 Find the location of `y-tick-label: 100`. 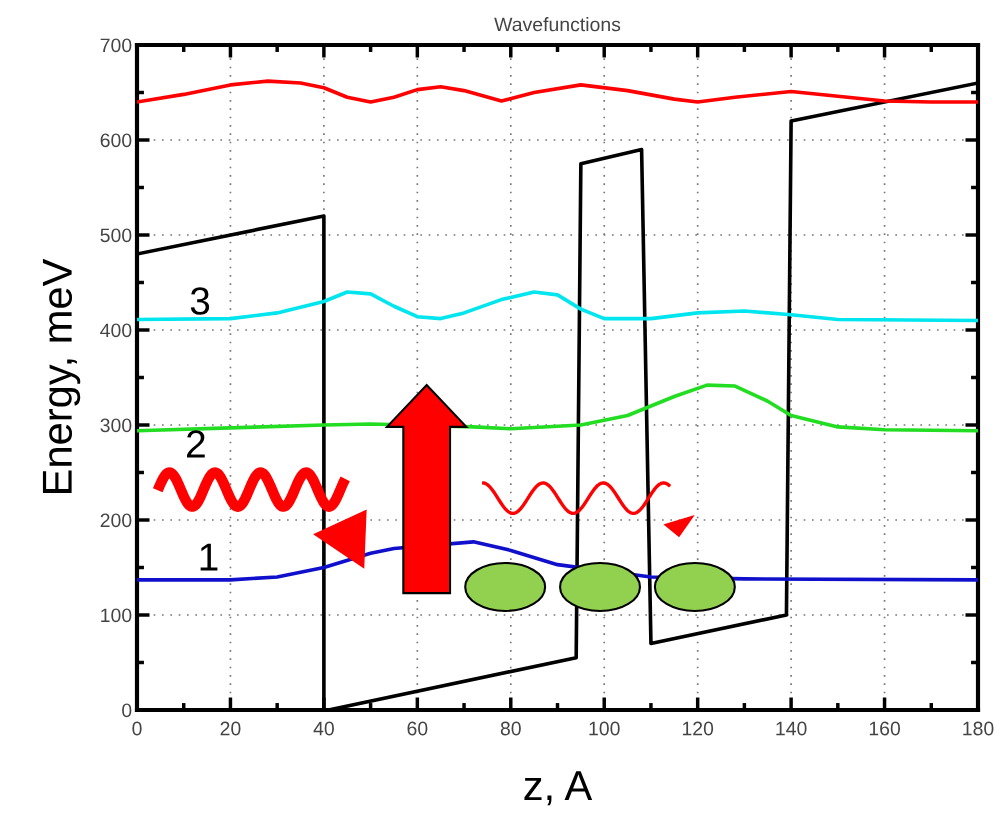

y-tick-label: 100 is located at coordinates (116, 615).